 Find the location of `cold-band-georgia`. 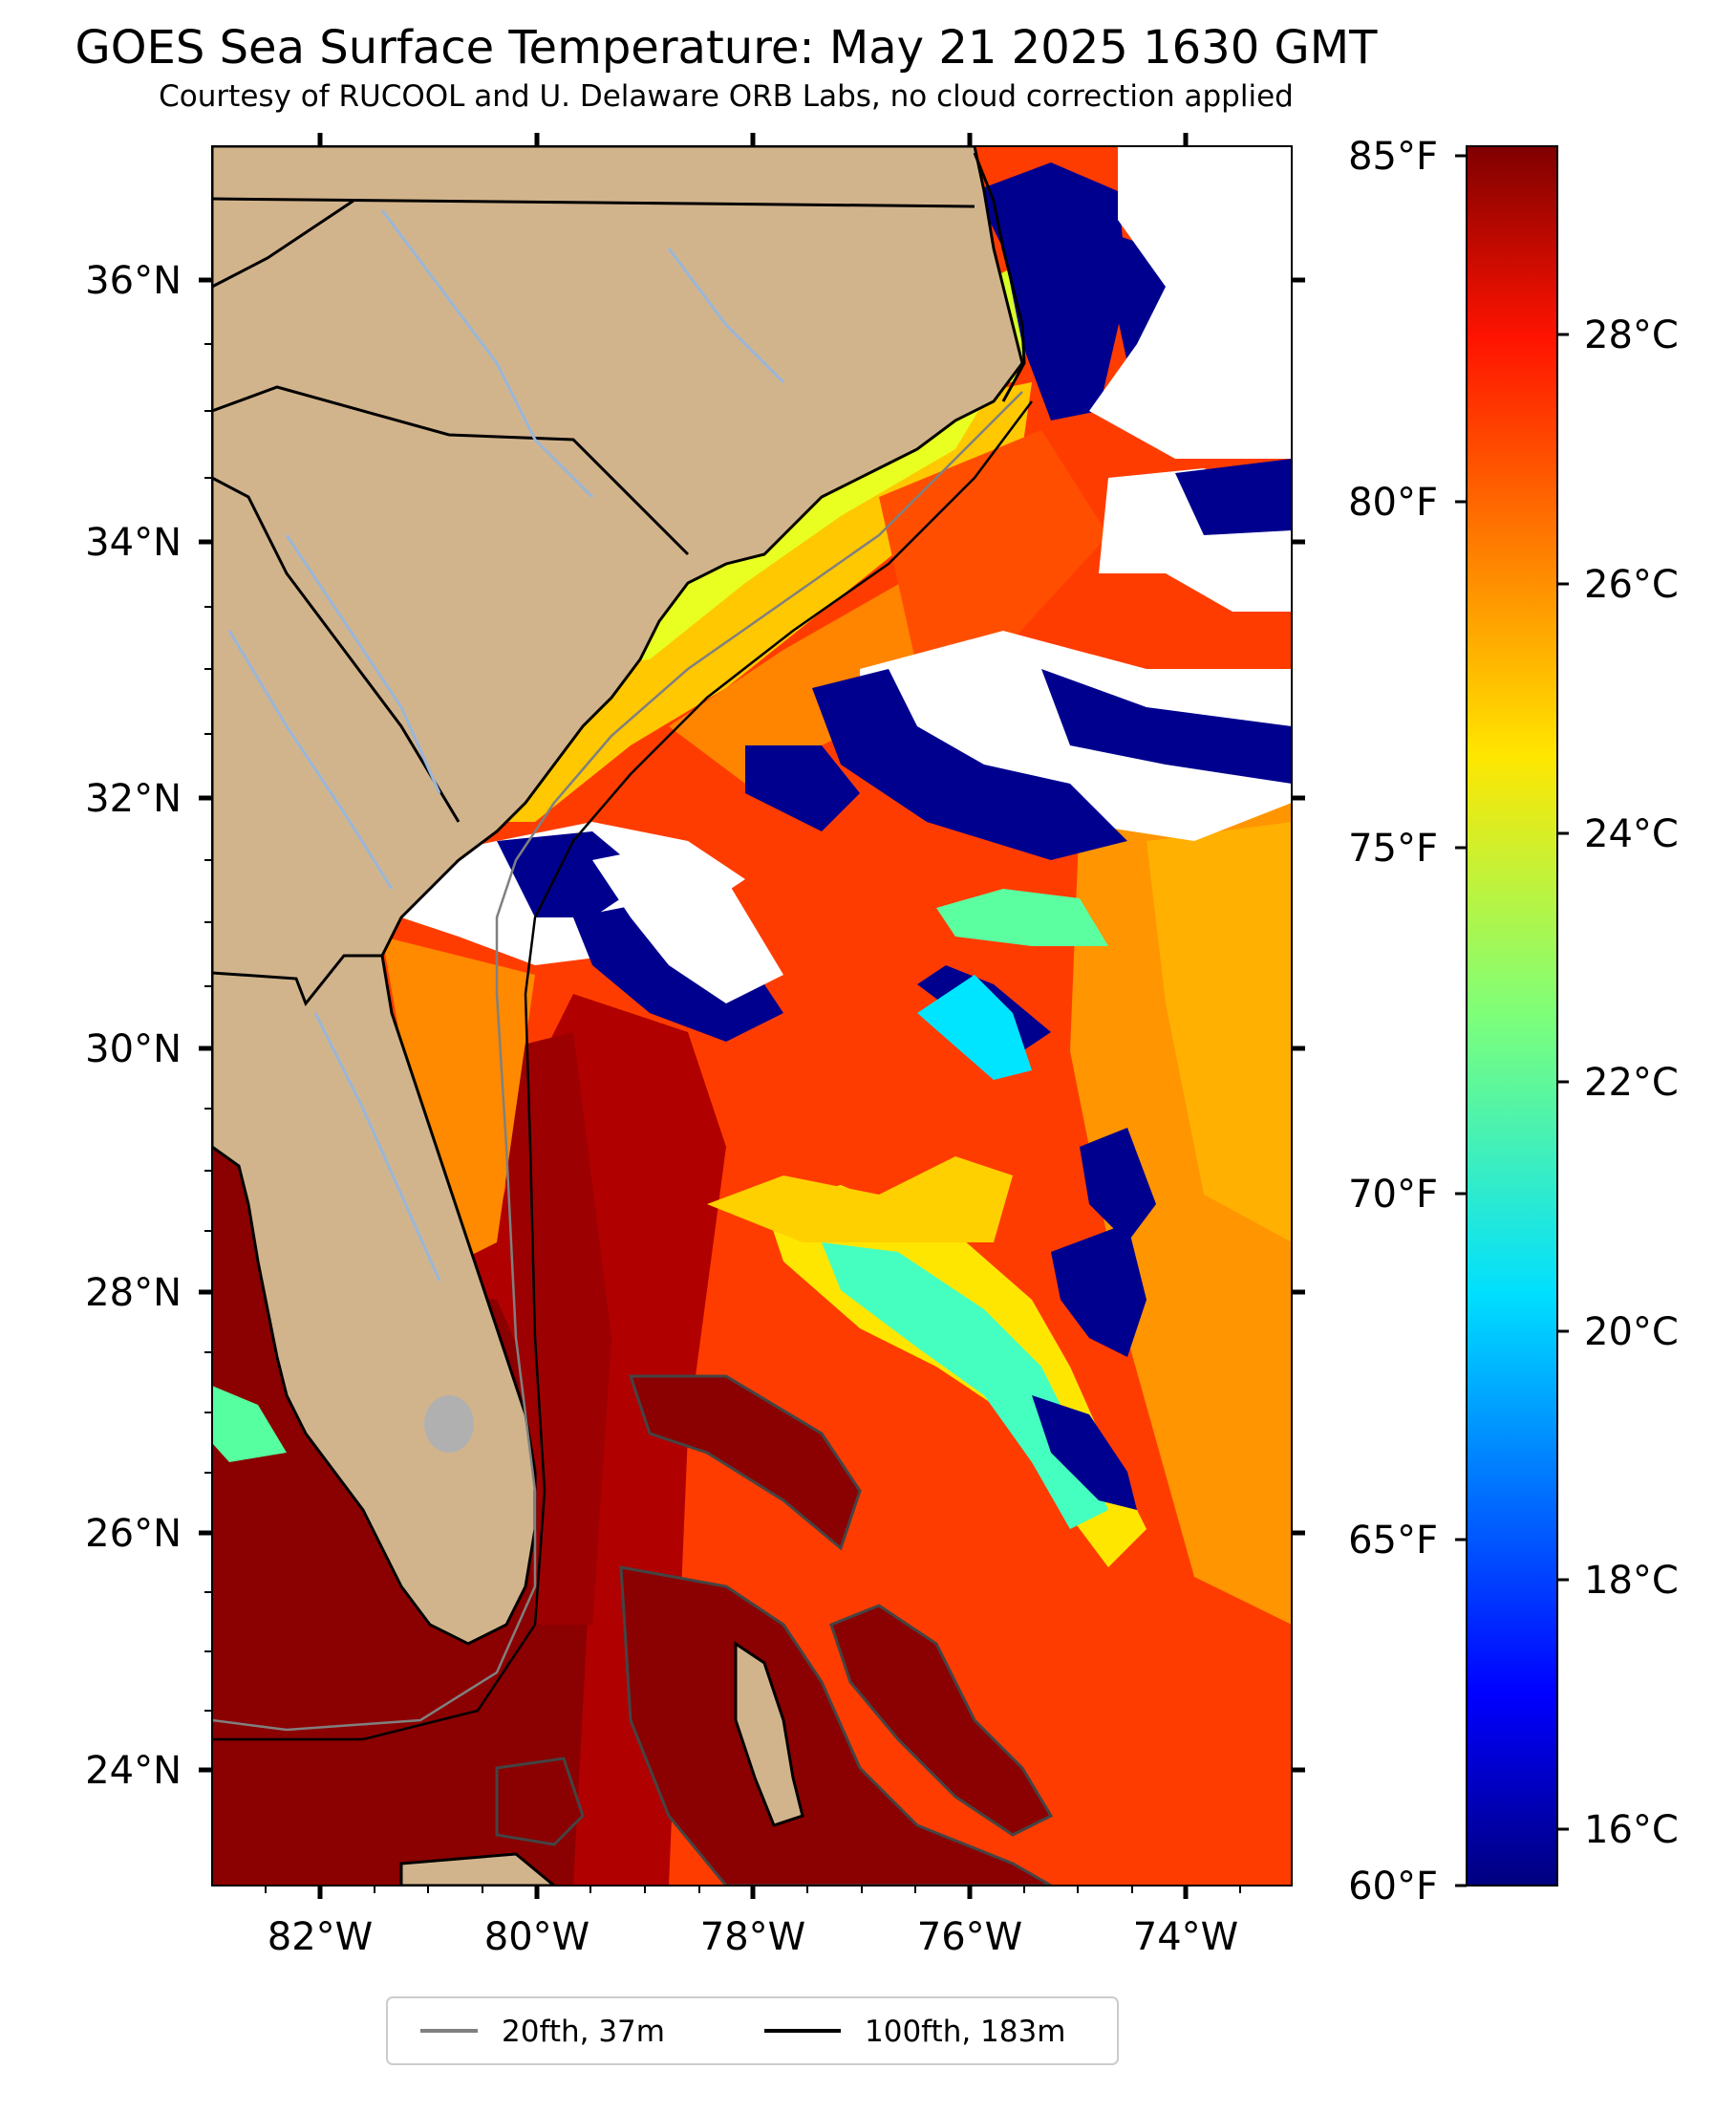

cold-band-georgia is located at coordinates (573, 874).